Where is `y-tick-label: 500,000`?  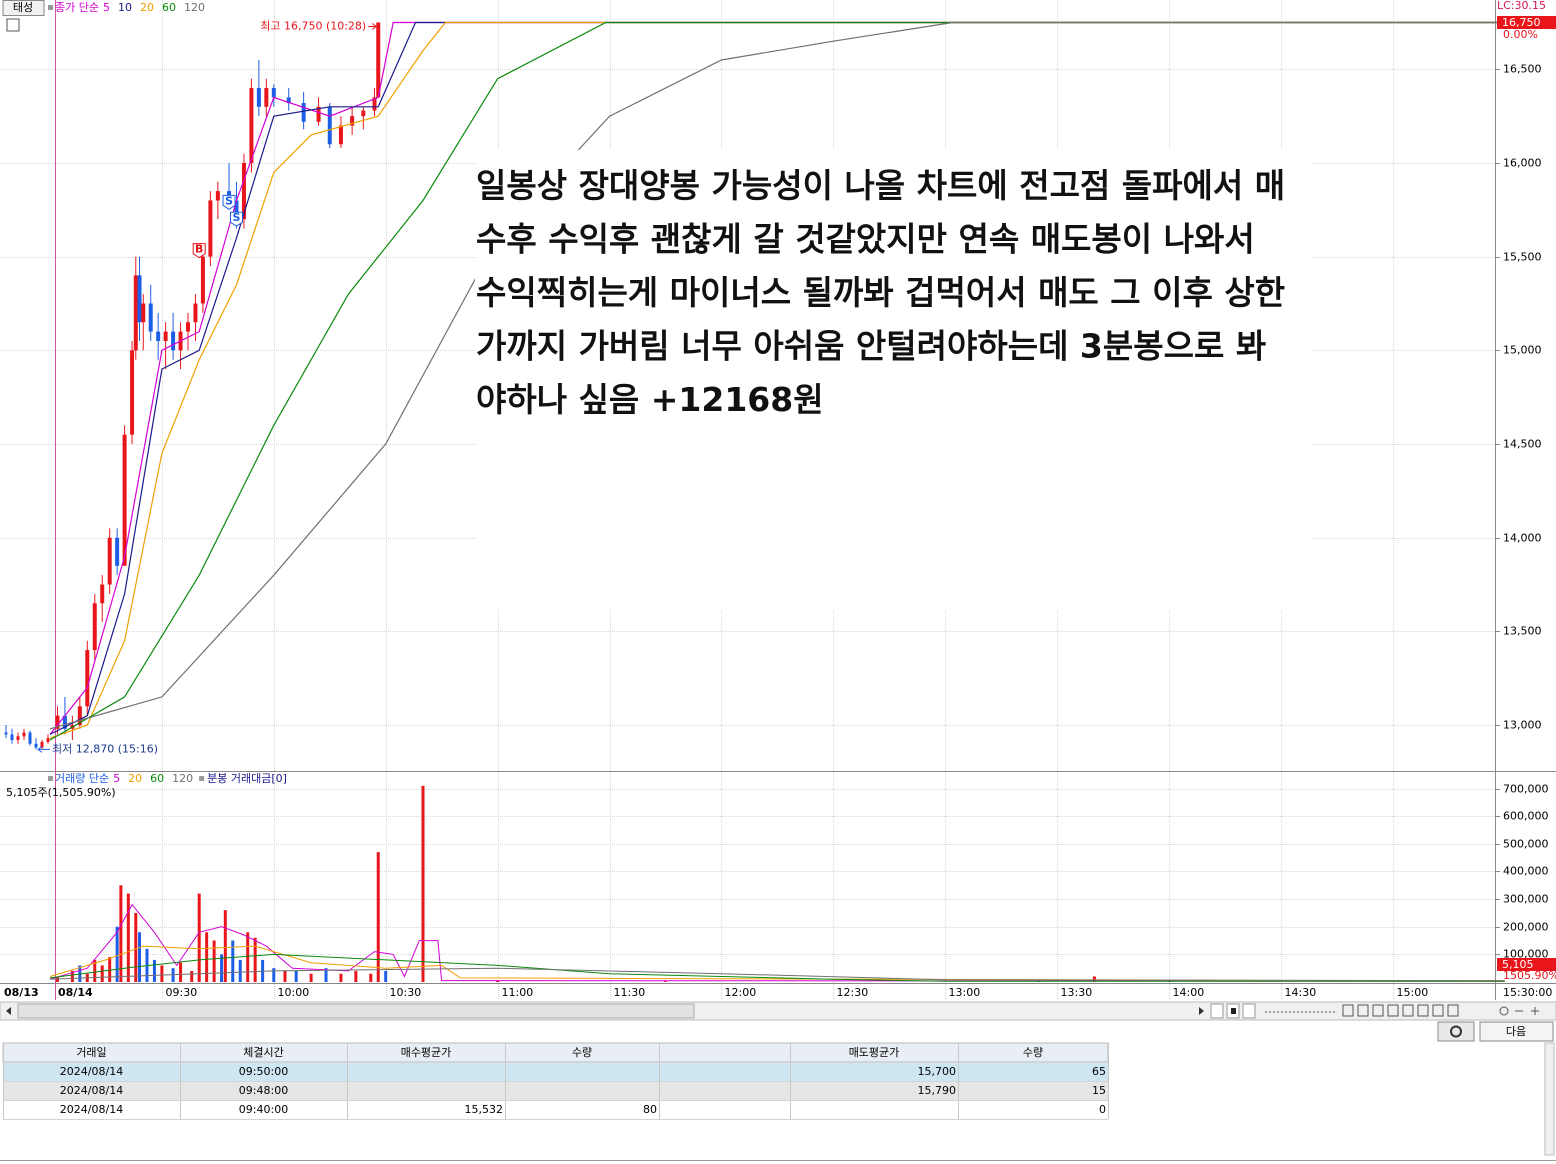
y-tick-label: 500,000 is located at coordinates (1526, 844).